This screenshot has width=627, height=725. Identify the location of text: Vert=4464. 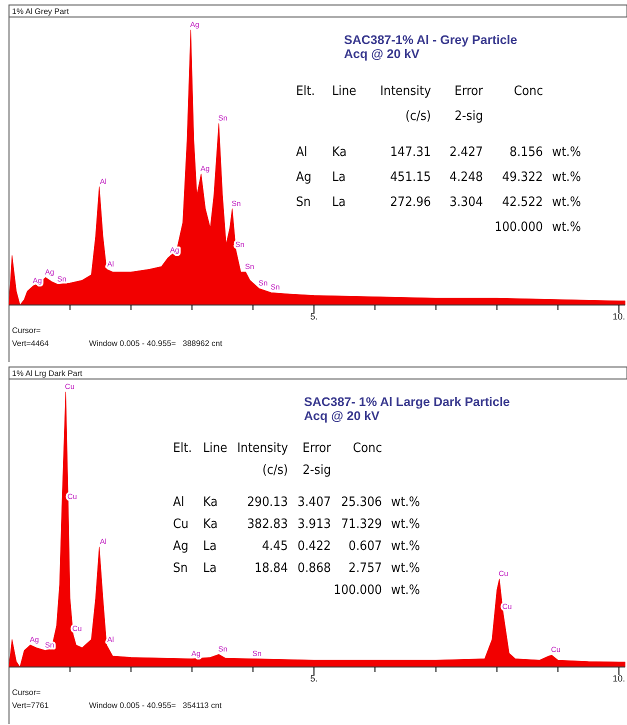
(31, 343).